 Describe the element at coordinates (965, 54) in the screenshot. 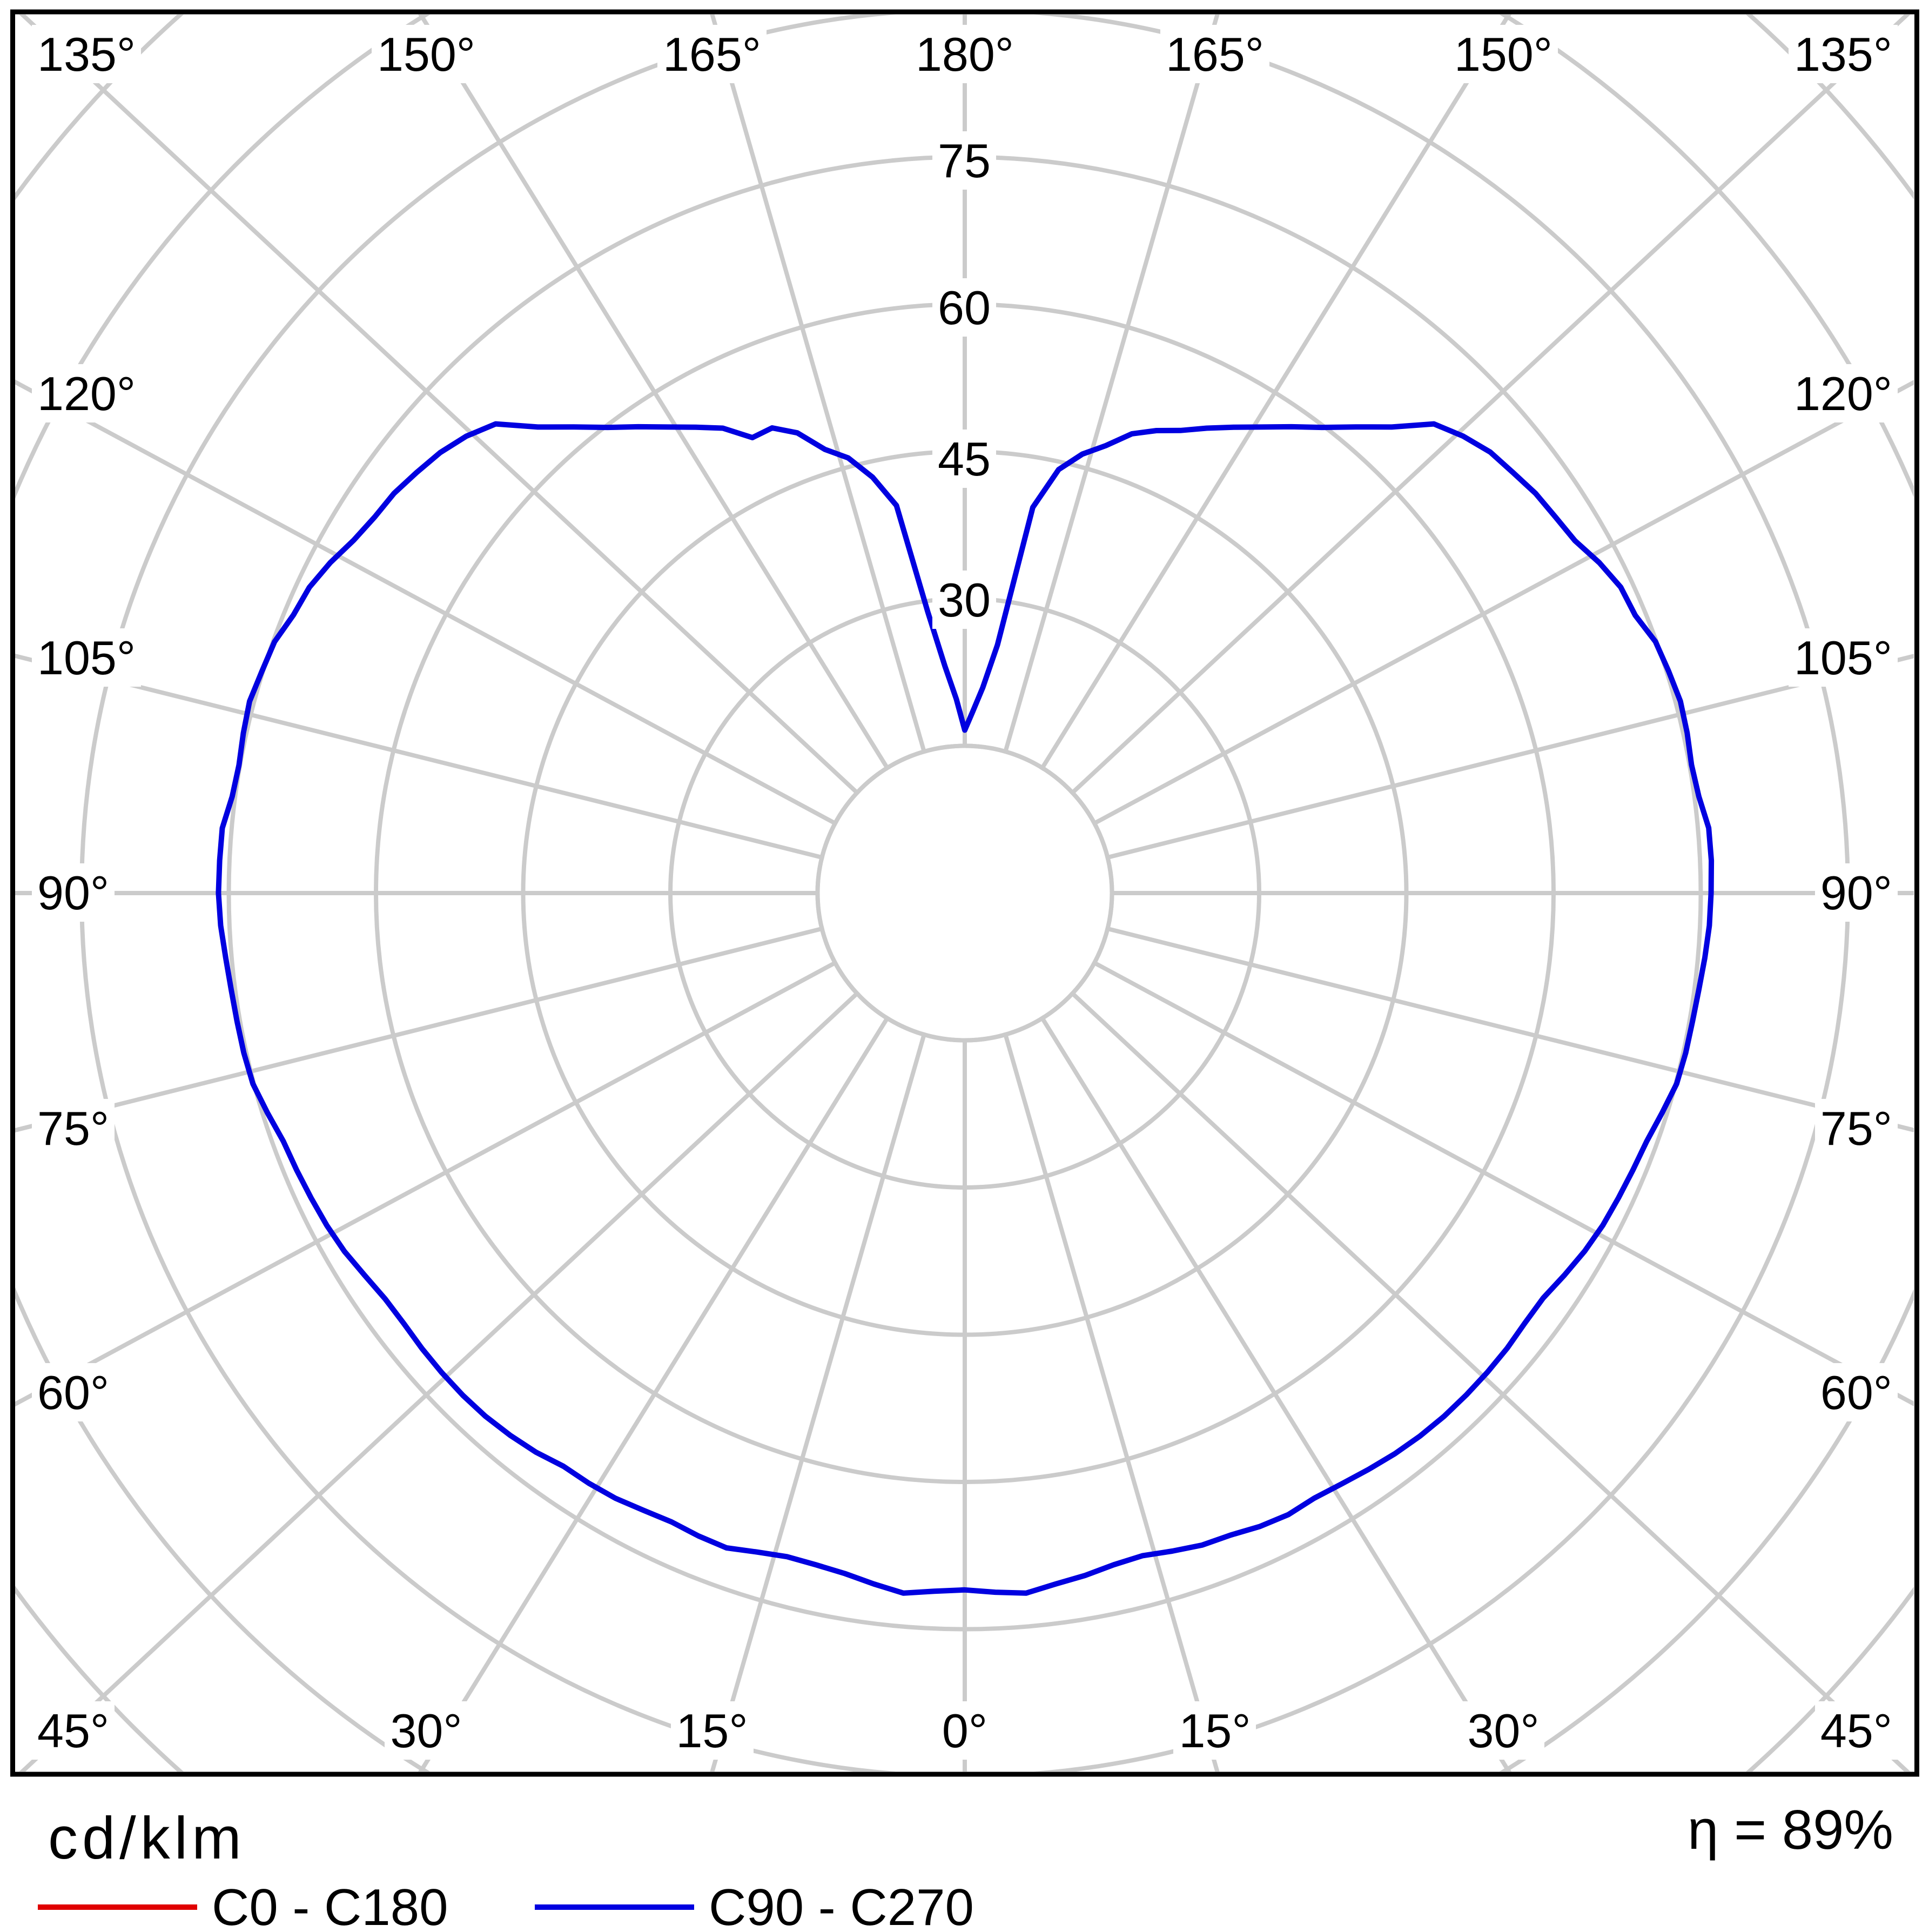

I see `svg-text: 180°` at that location.